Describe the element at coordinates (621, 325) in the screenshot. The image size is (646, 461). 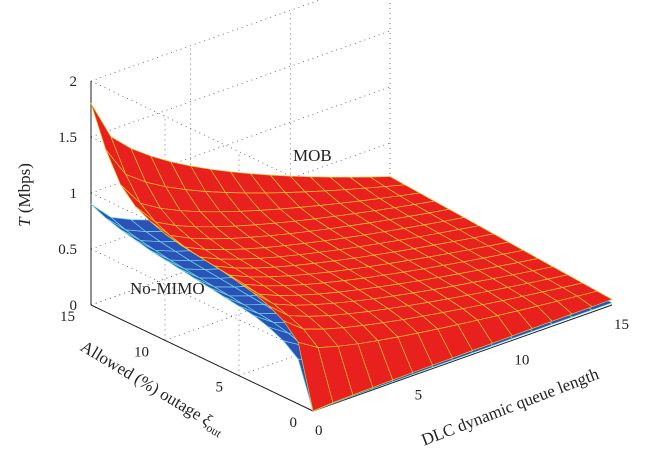
I see `x-tick-label: 15` at that location.